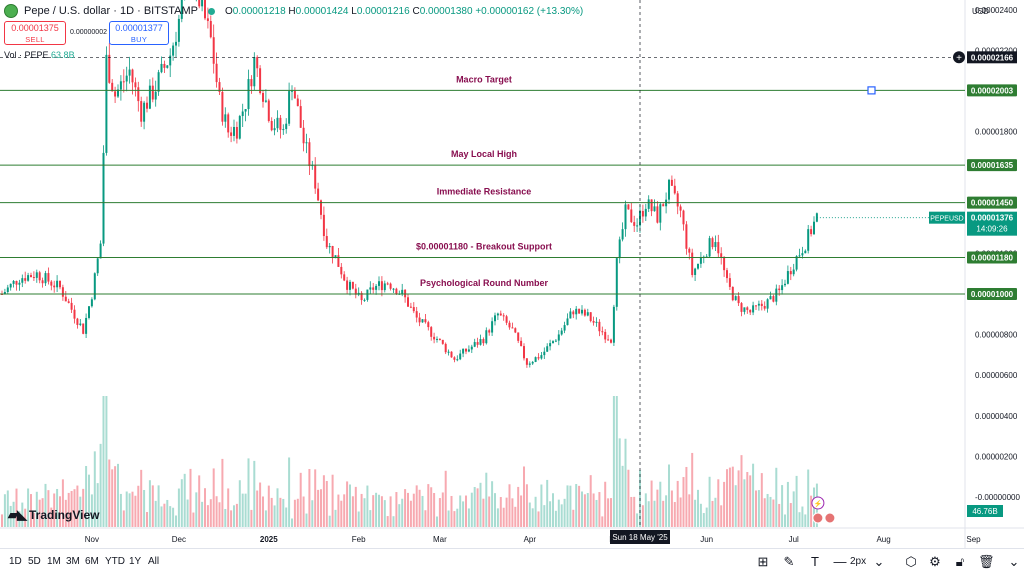  I want to click on level-annotation: Psychological Round Number, so click(484, 283).